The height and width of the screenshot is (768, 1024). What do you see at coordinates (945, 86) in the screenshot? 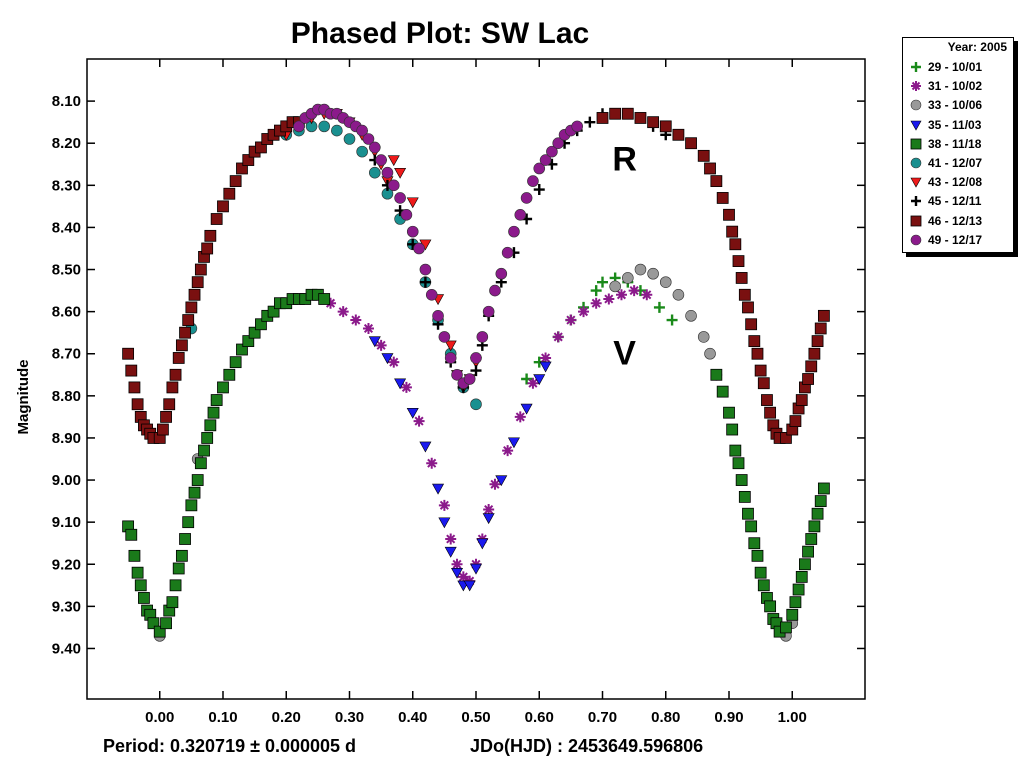
I see `legend-item: 31 - 10/02` at bounding box center [945, 86].